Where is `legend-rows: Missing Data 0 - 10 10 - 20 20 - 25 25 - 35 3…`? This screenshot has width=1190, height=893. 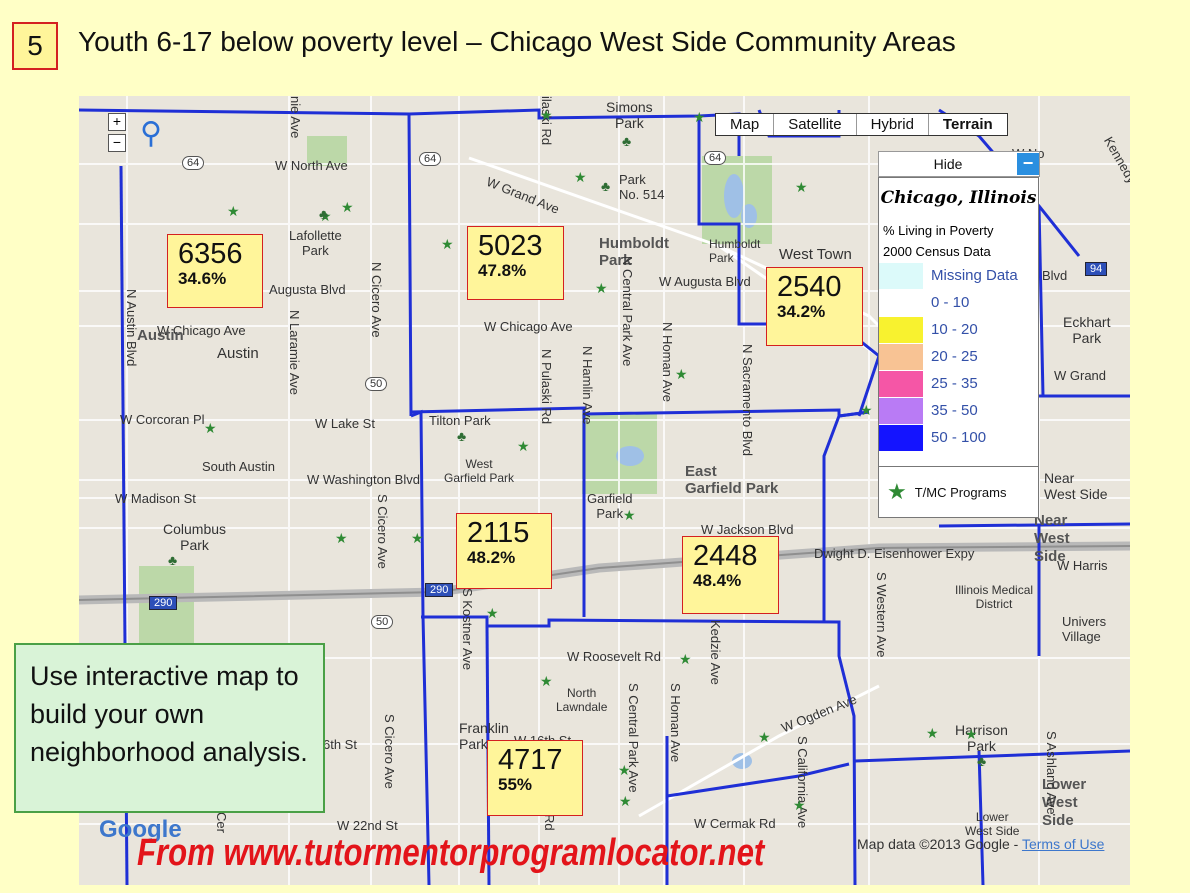
legend-rows: Missing Data 0 - 10 10 - 20 20 - 25 25 - 35 3… is located at coordinates (958, 356).